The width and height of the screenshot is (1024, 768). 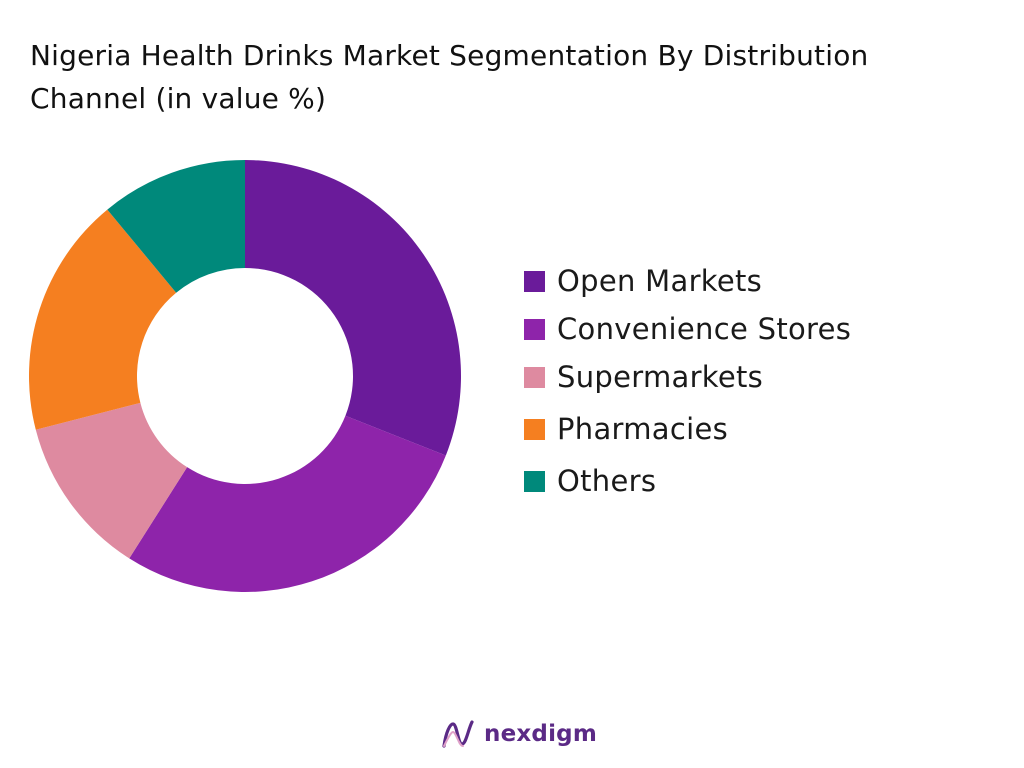 What do you see at coordinates (534, 481) in the screenshot?
I see `legend-swatch-others` at bounding box center [534, 481].